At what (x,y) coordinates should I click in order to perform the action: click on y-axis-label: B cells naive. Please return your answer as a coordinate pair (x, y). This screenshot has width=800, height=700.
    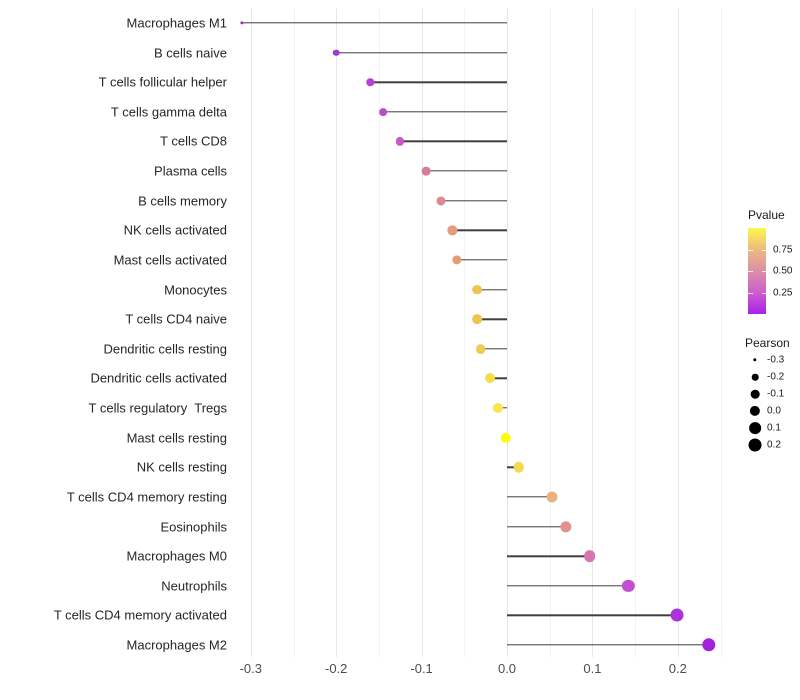
    Looking at the image, I should click on (190, 53).